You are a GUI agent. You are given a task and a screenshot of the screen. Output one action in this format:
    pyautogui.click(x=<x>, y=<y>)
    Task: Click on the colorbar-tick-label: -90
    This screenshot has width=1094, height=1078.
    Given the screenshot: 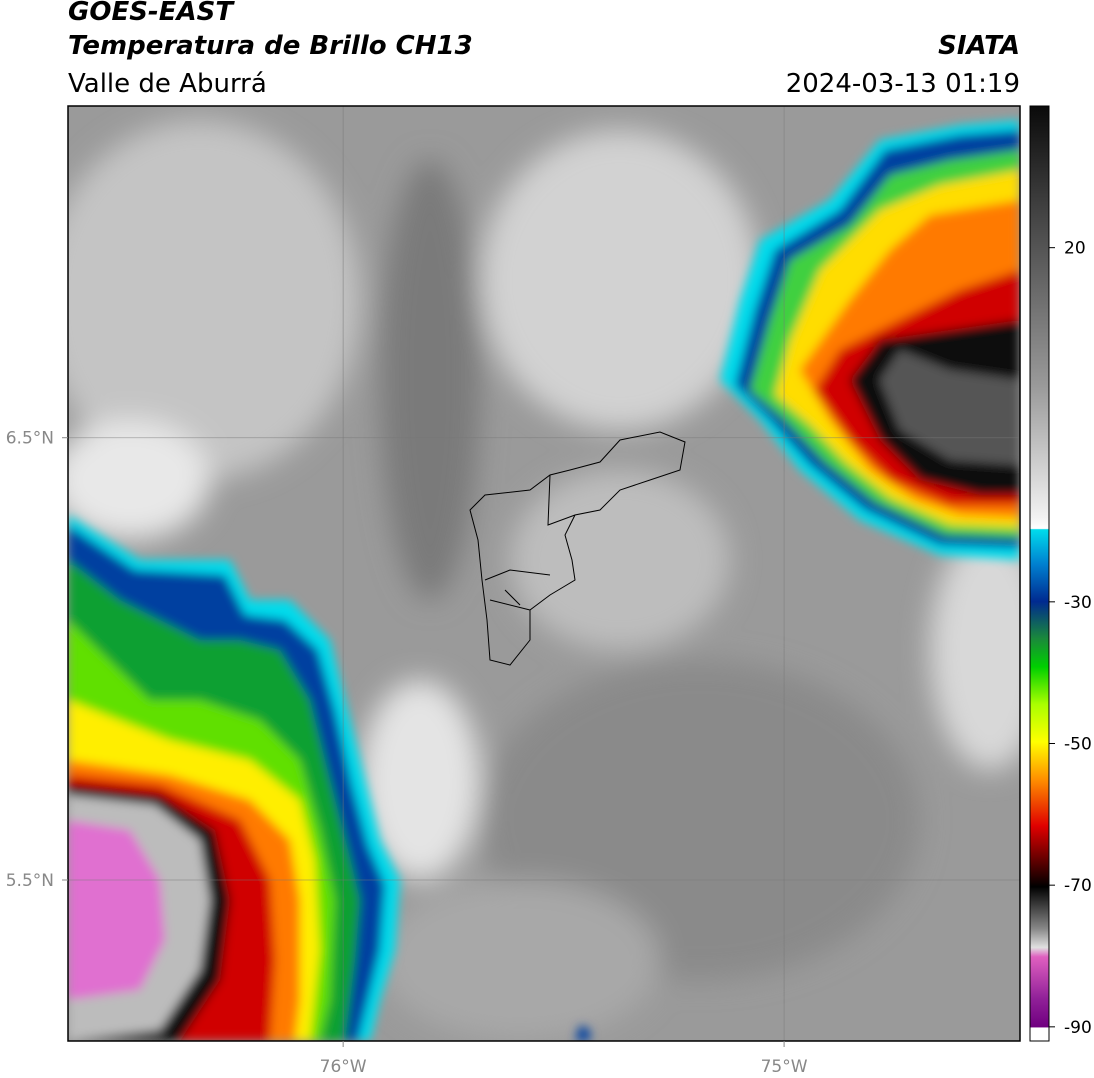 What is the action you would take?
    pyautogui.click(x=1078, y=1028)
    